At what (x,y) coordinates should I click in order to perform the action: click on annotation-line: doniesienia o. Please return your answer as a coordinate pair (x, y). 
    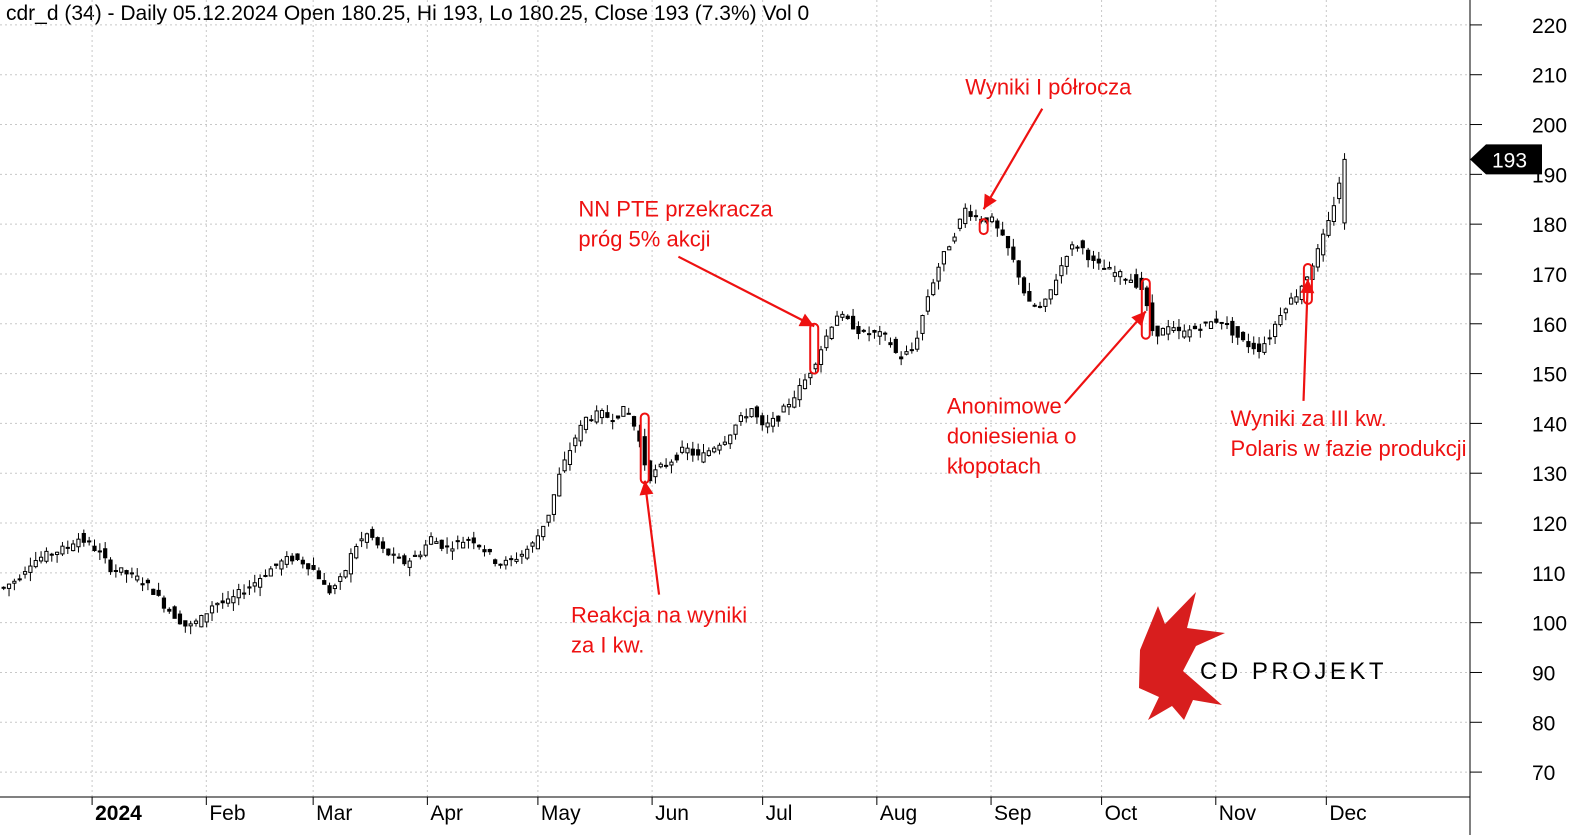
    Looking at the image, I should click on (1012, 435).